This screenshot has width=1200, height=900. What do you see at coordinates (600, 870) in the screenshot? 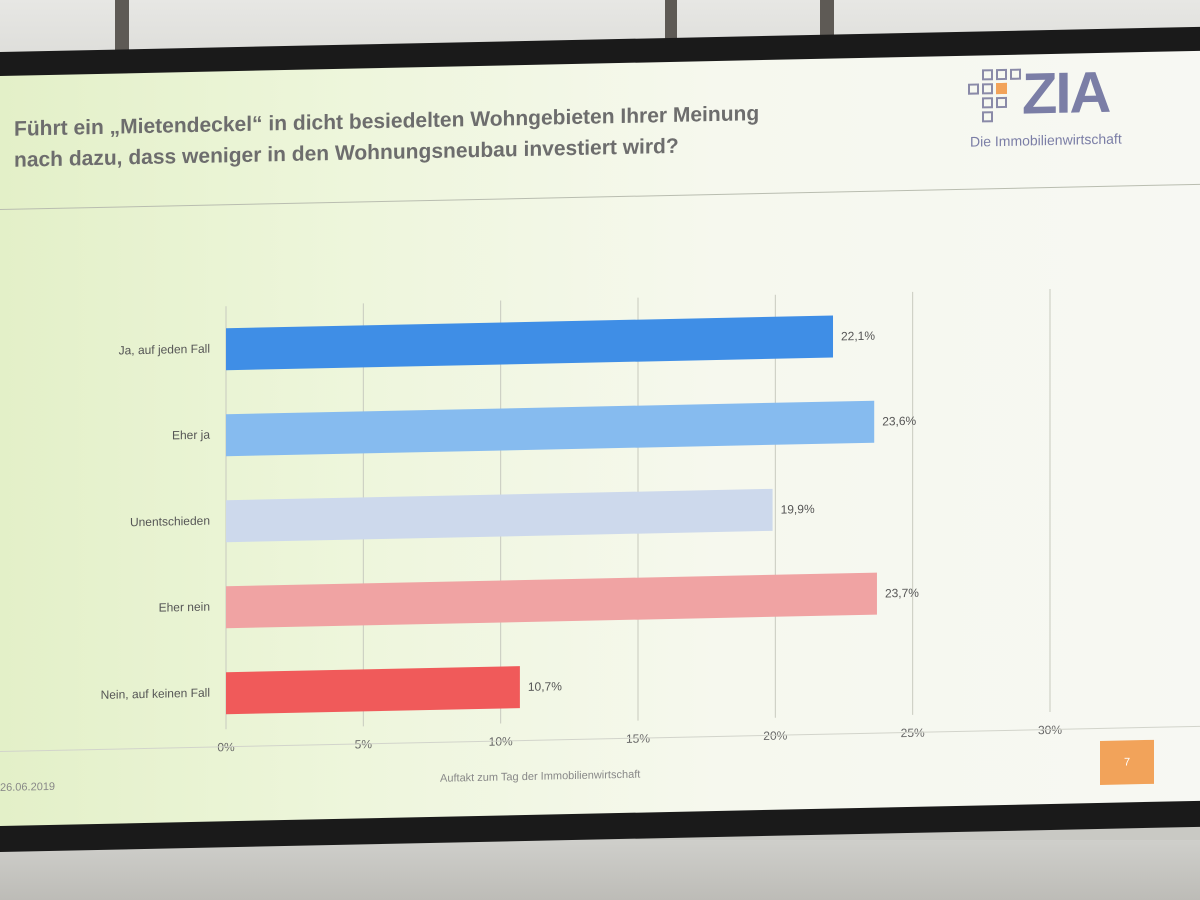
I see `background-floor-area` at bounding box center [600, 870].